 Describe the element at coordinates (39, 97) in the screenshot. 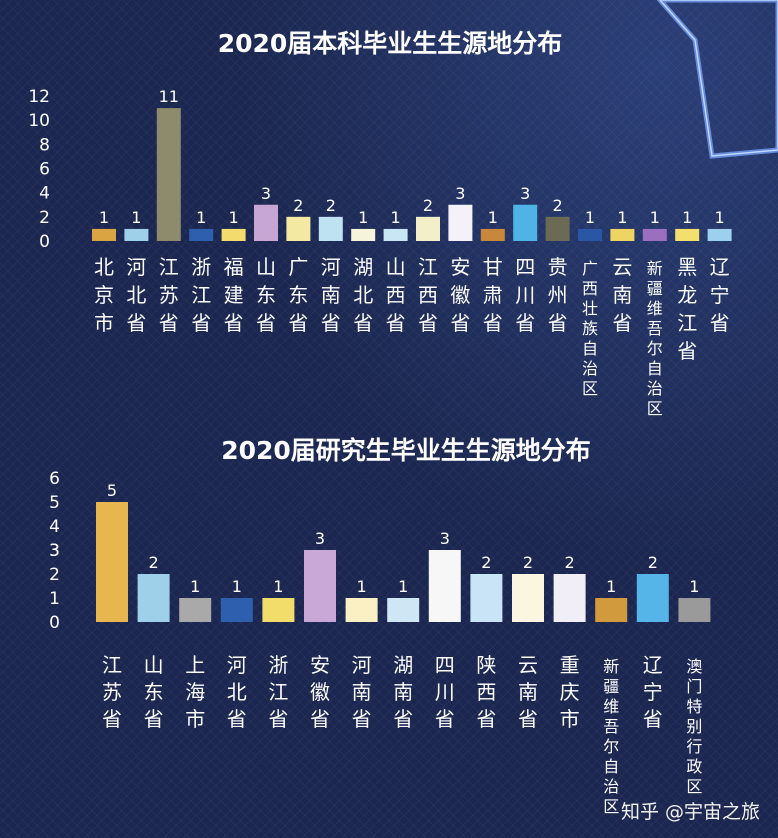

I see `y-tick-label: 12` at that location.